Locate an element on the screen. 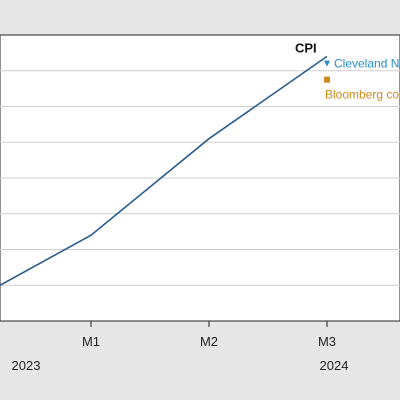 Image resolution: width=400 pixels, height=400 pixels. annotations-layer: Cleveland No Bloomberg con is located at coordinates (362, 79).